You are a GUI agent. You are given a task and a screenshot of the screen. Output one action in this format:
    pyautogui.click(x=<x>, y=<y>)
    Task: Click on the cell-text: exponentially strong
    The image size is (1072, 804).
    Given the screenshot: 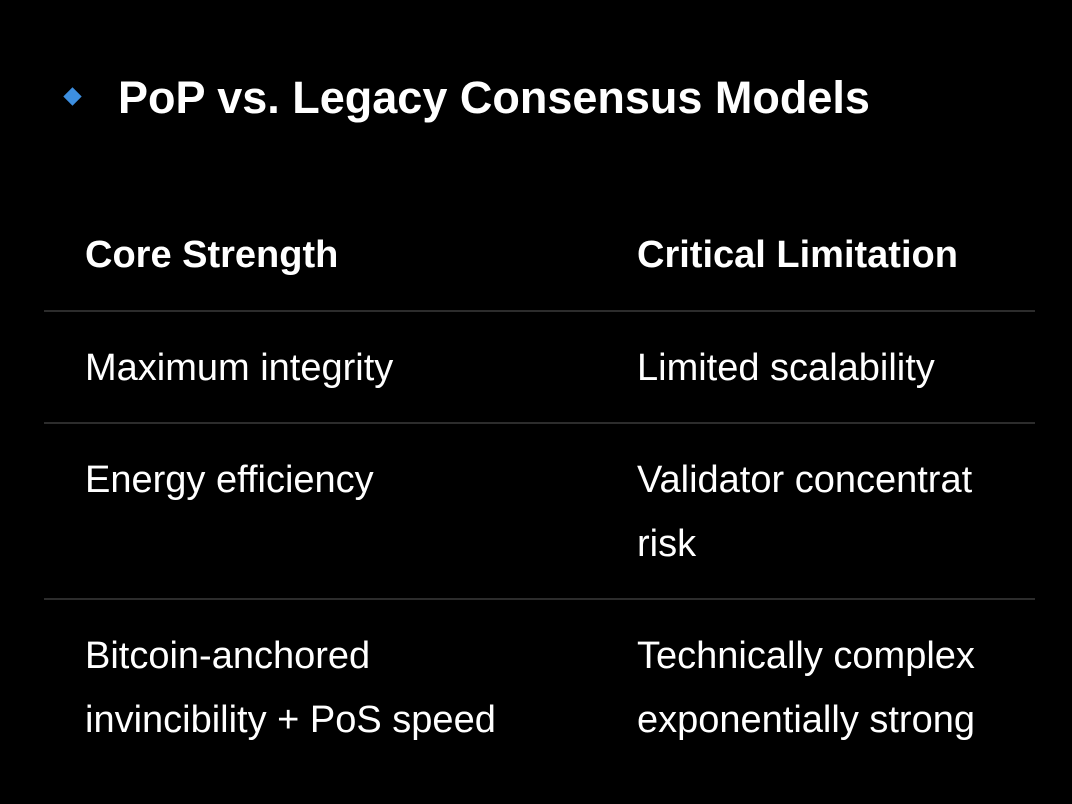 What is the action you would take?
    pyautogui.click(x=806, y=720)
    